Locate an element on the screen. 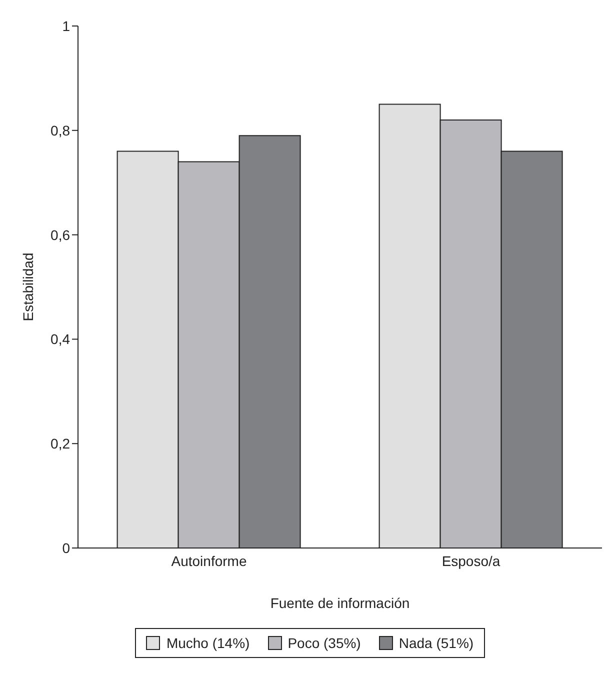 Image resolution: width=612 pixels, height=679 pixels. y-tick-label: 0,4 is located at coordinates (60, 339).